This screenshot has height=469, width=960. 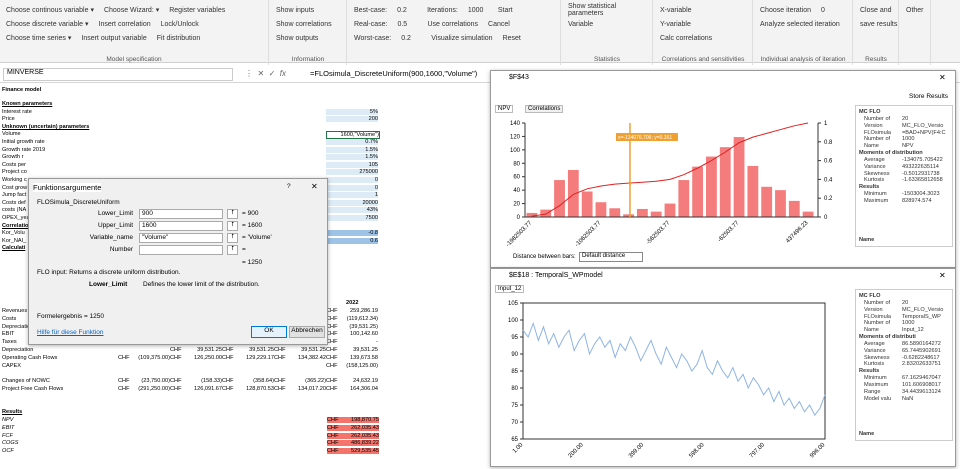 I want to click on arg-input: "Volume", so click(x=181, y=238).